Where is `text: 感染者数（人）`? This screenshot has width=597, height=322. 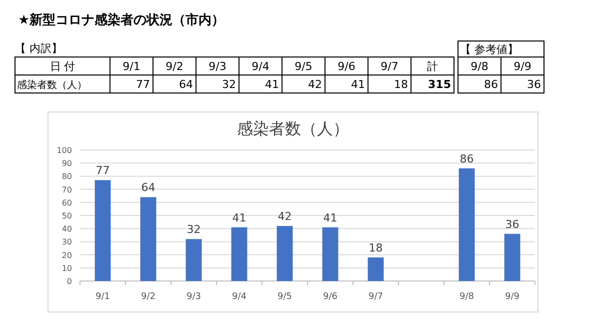 text: 感染者数（人） is located at coordinates (52, 85).